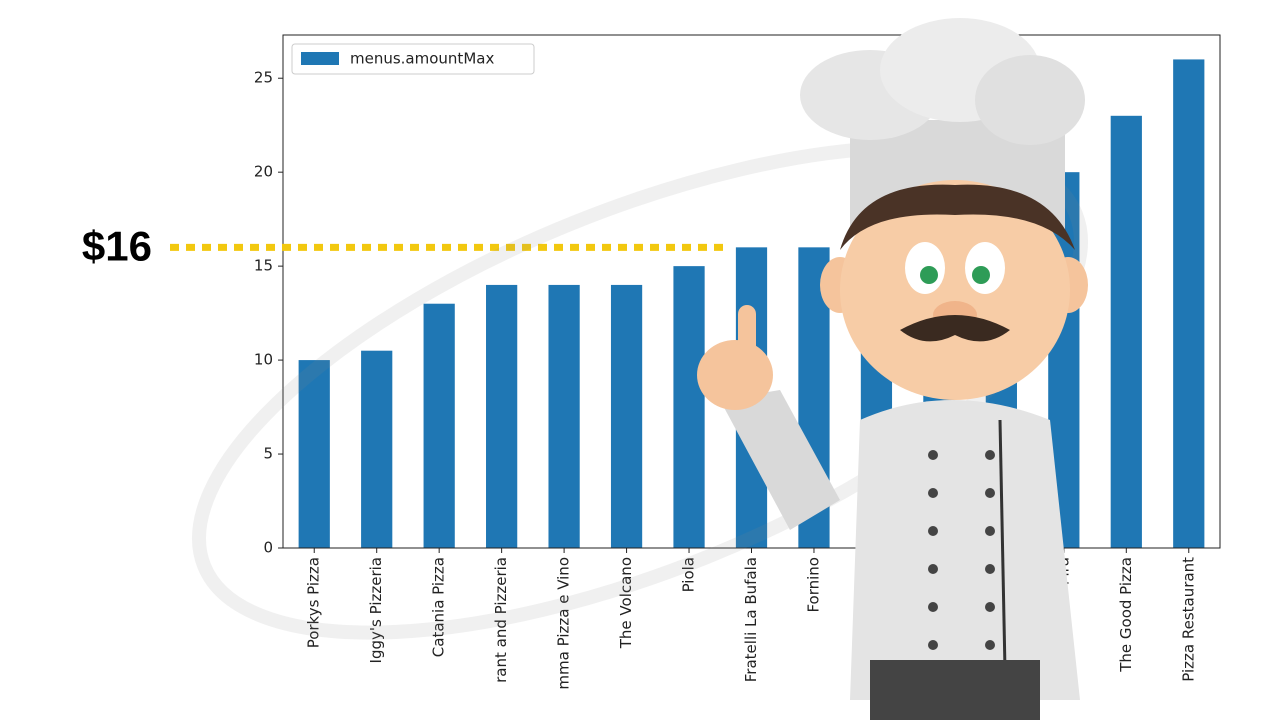 The width and height of the screenshot is (1280, 720). What do you see at coordinates (689, 574) in the screenshot?
I see `x-tick-label: Piola` at bounding box center [689, 574].